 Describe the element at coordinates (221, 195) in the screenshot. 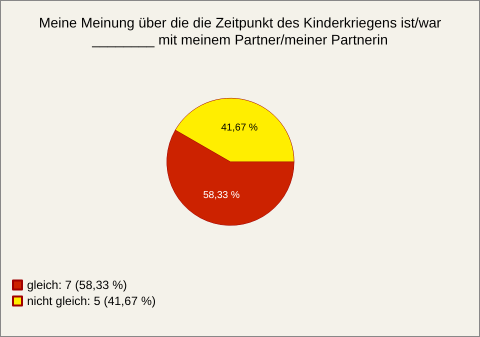

I see `data-label: 58,33 %` at that location.